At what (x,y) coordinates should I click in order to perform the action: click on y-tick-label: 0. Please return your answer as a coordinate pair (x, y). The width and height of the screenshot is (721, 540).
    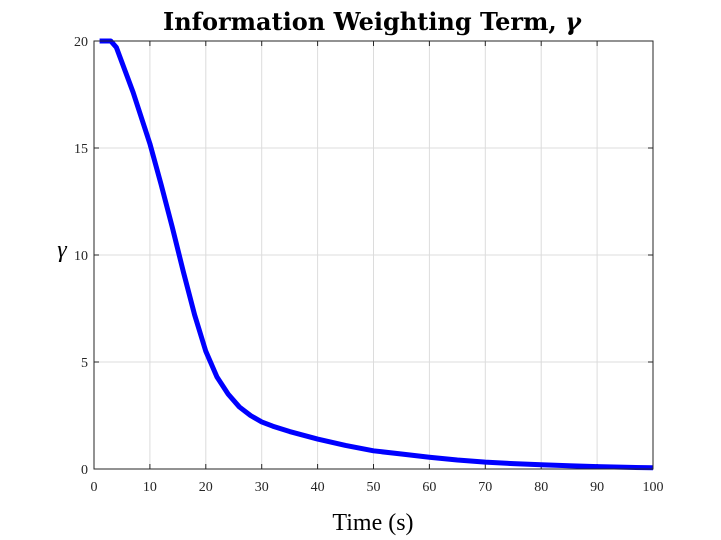
    Looking at the image, I should click on (84, 470).